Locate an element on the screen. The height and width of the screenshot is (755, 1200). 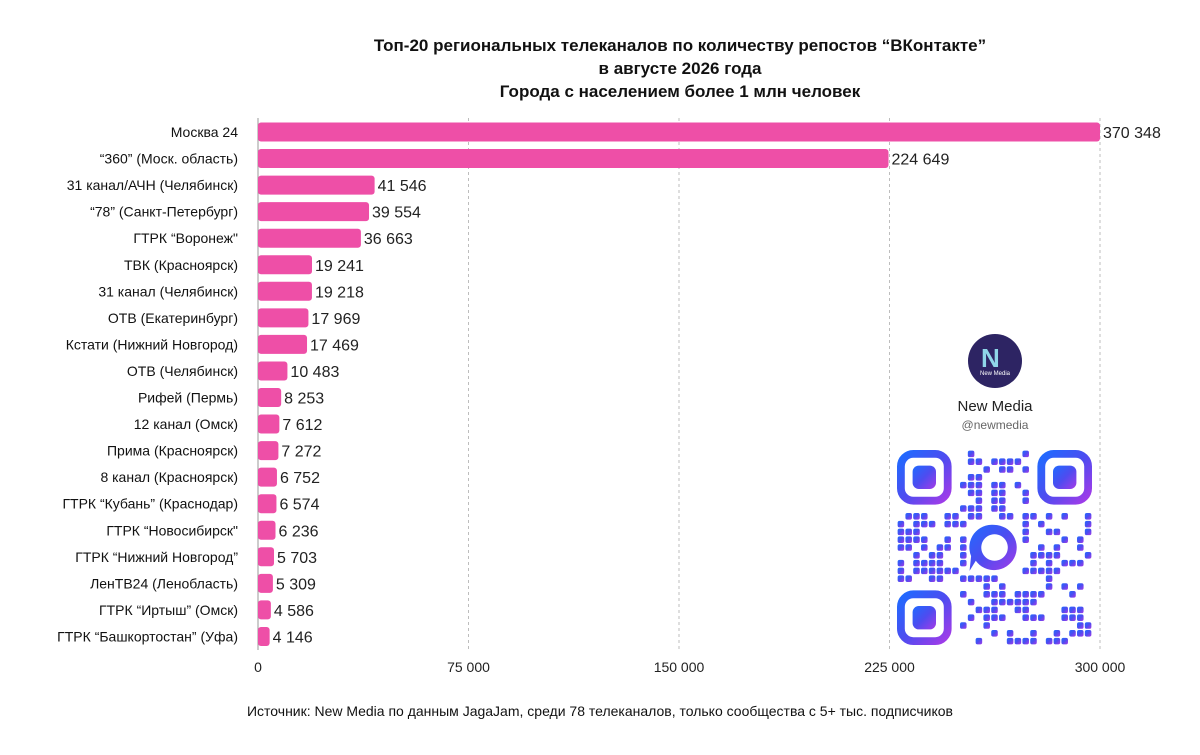
category-label: 12 канал (Омск) is located at coordinates (186, 424).